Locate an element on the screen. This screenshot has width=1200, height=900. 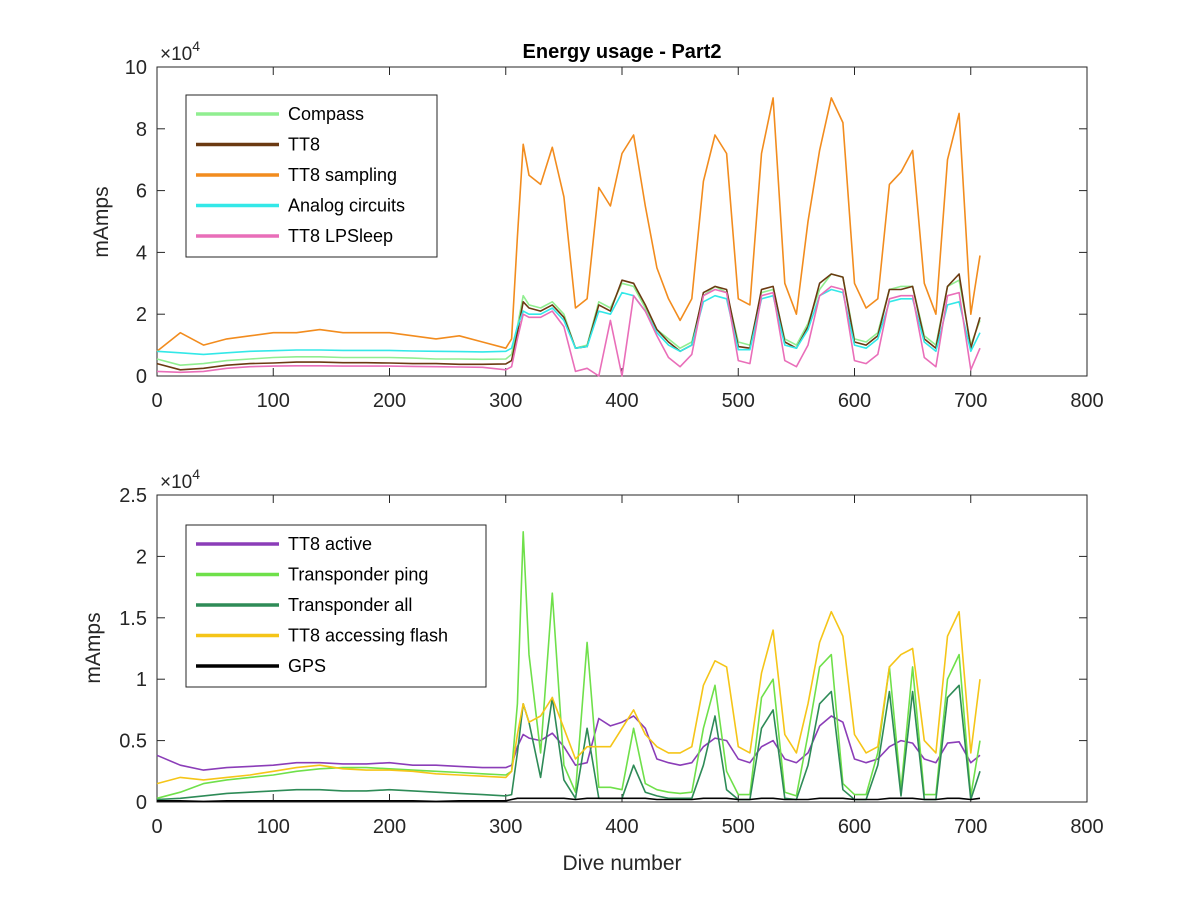
y-tick-label: 1 is located at coordinates (141, 680).